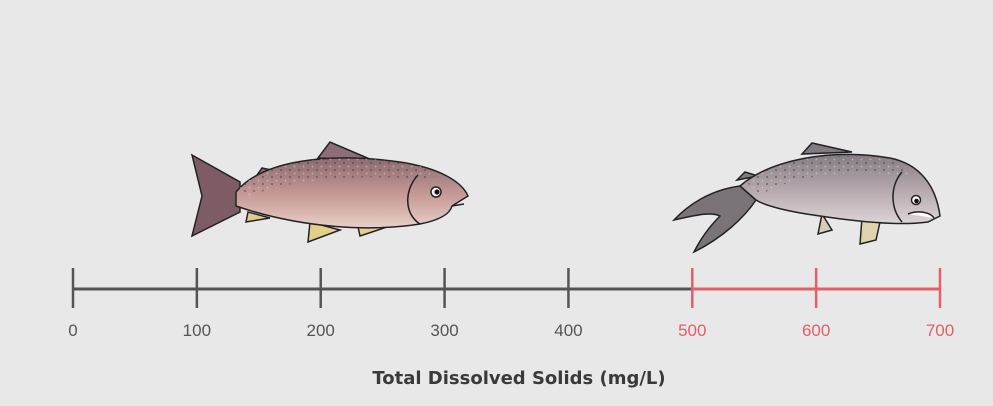 The image size is (993, 406). Describe the element at coordinates (940, 330) in the screenshot. I see `tick-label: 700` at that location.